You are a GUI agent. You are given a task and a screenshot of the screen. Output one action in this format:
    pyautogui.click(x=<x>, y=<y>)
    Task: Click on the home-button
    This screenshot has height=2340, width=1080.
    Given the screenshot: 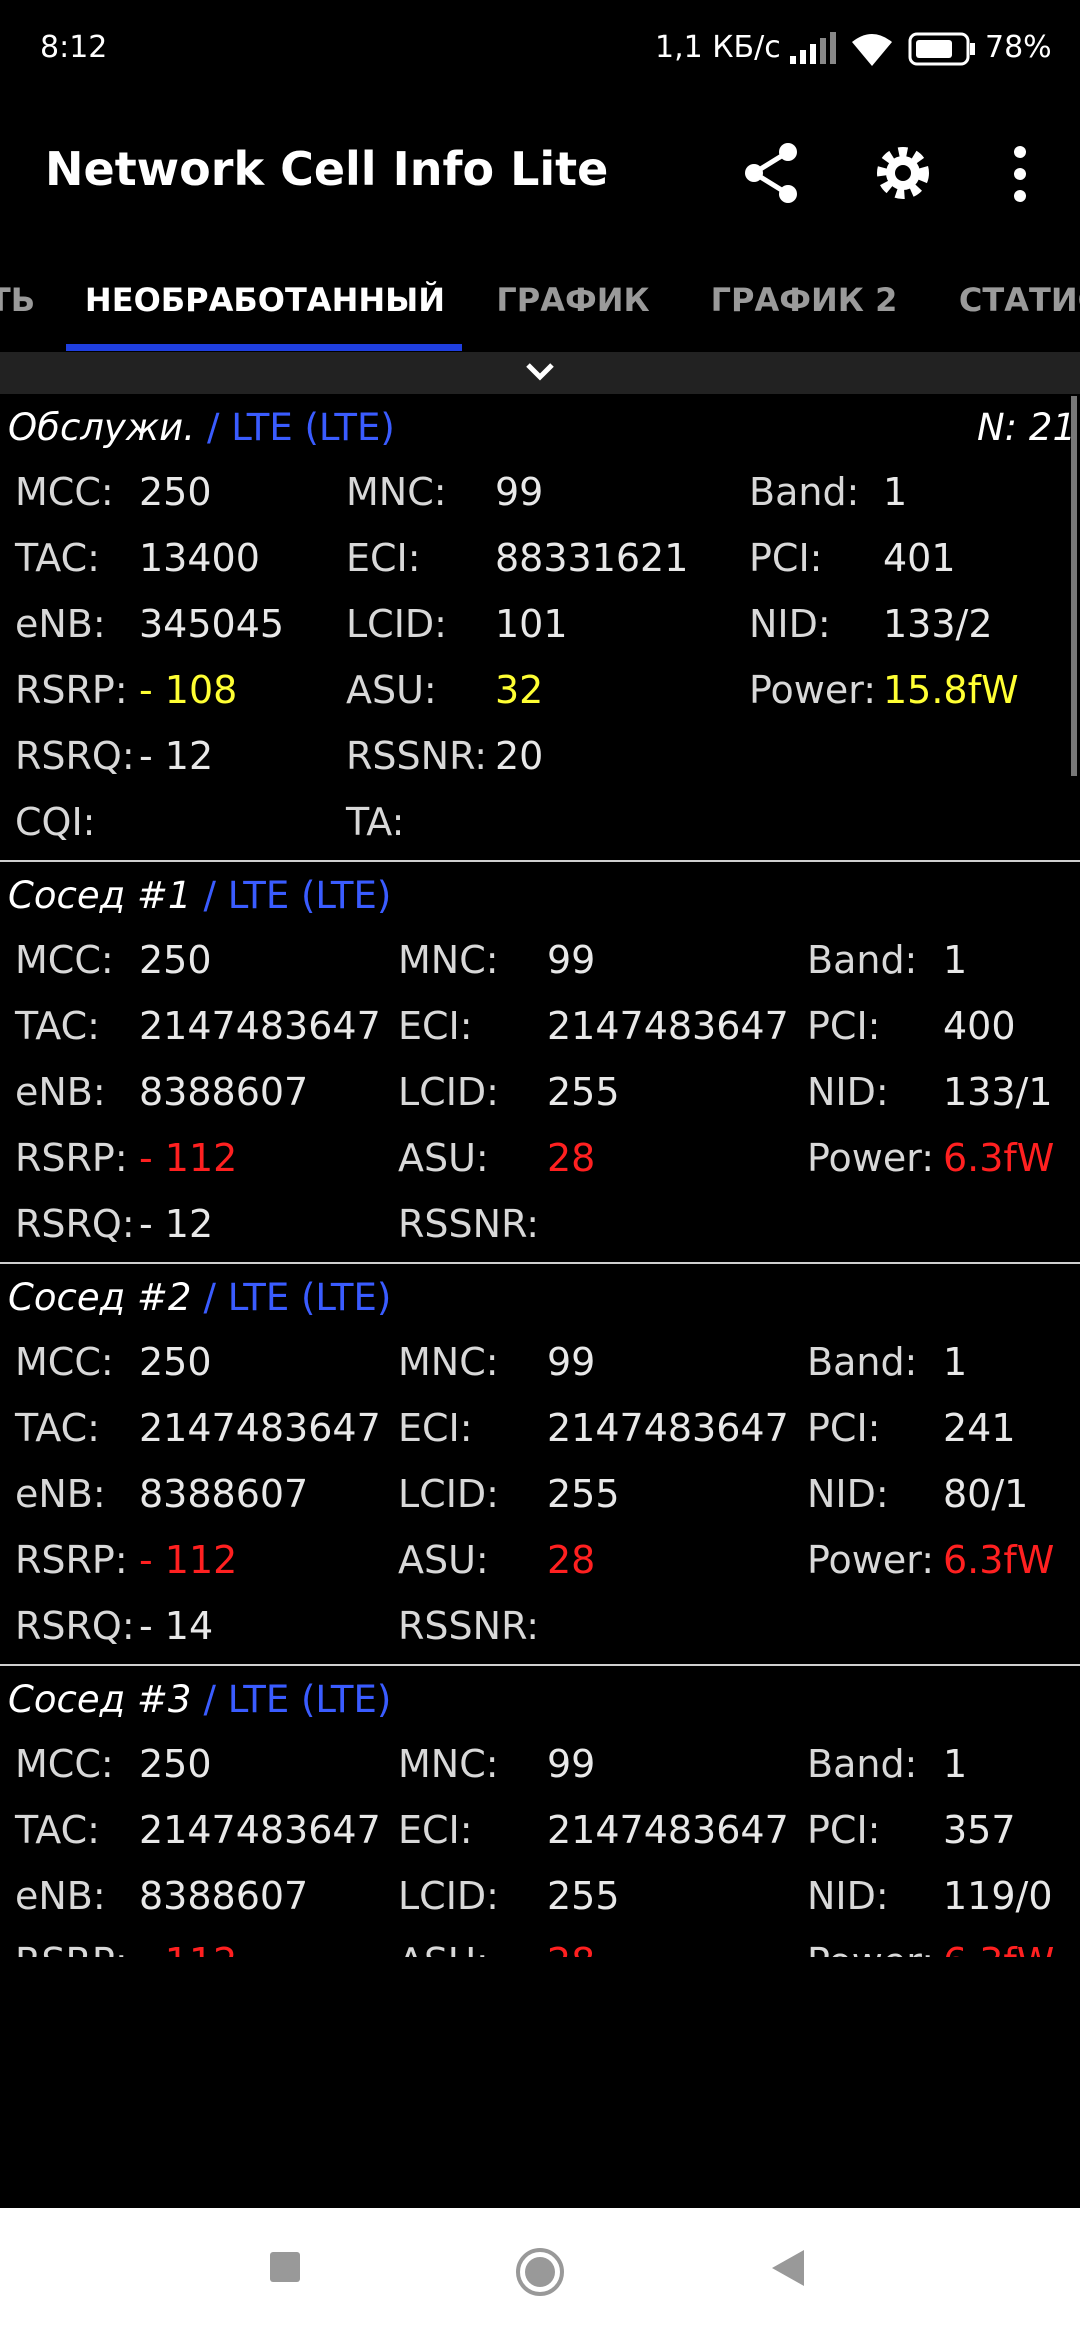 What is the action you would take?
    pyautogui.click(x=540, y=2272)
    